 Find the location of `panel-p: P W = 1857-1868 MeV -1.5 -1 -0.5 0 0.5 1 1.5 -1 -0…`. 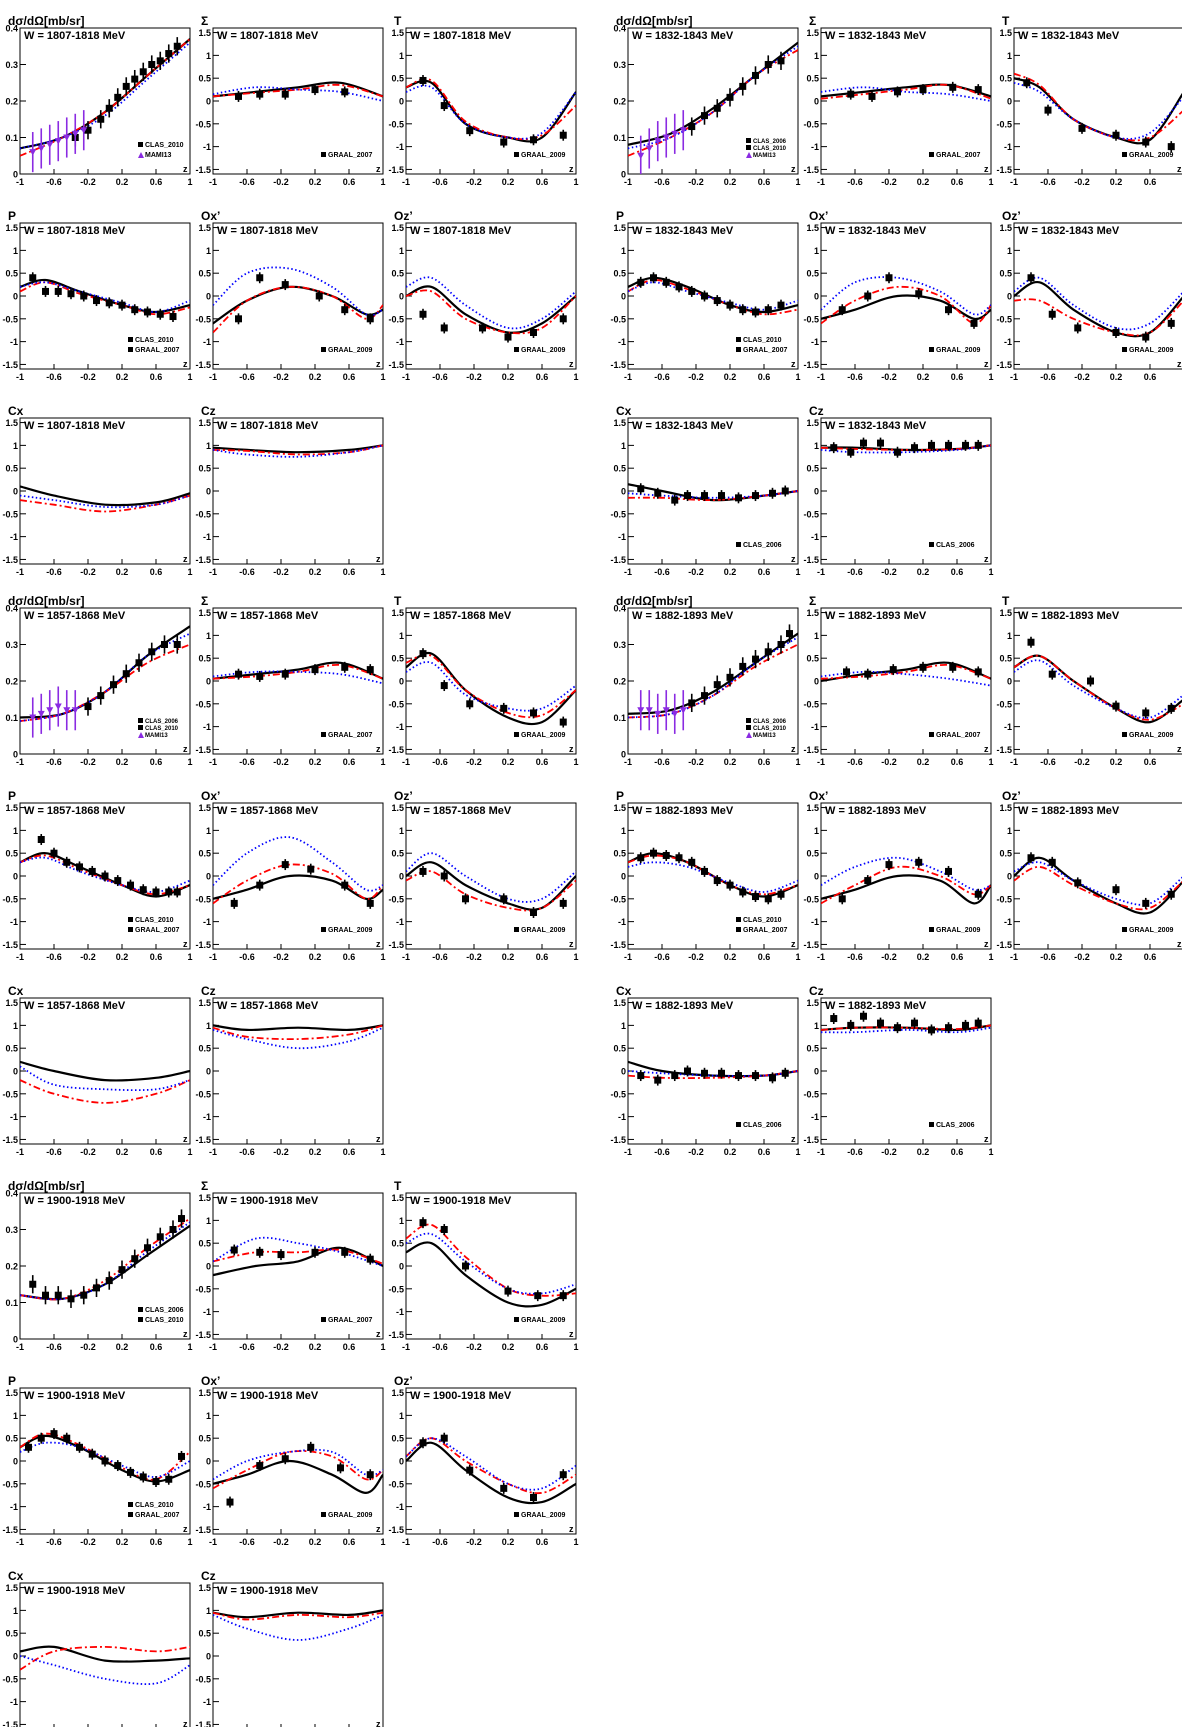

panel-p: P W = 1857-1868 MeV -1.5 -1 -0.5 0 0.5 1 1.5 -1 -0… is located at coordinates (97, 875).